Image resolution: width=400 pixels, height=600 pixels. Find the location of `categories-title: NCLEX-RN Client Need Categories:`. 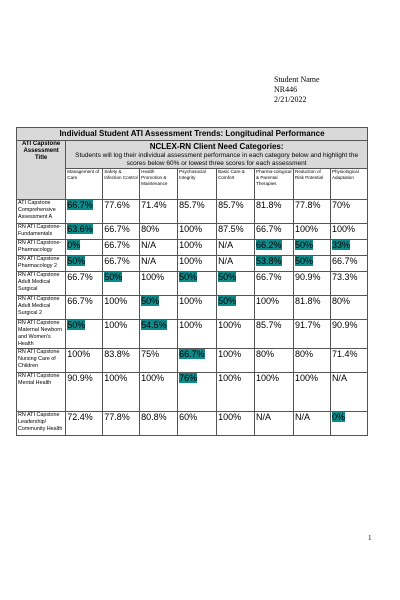

categories-title: NCLEX-RN Client Need Categories: is located at coordinates (216, 146).